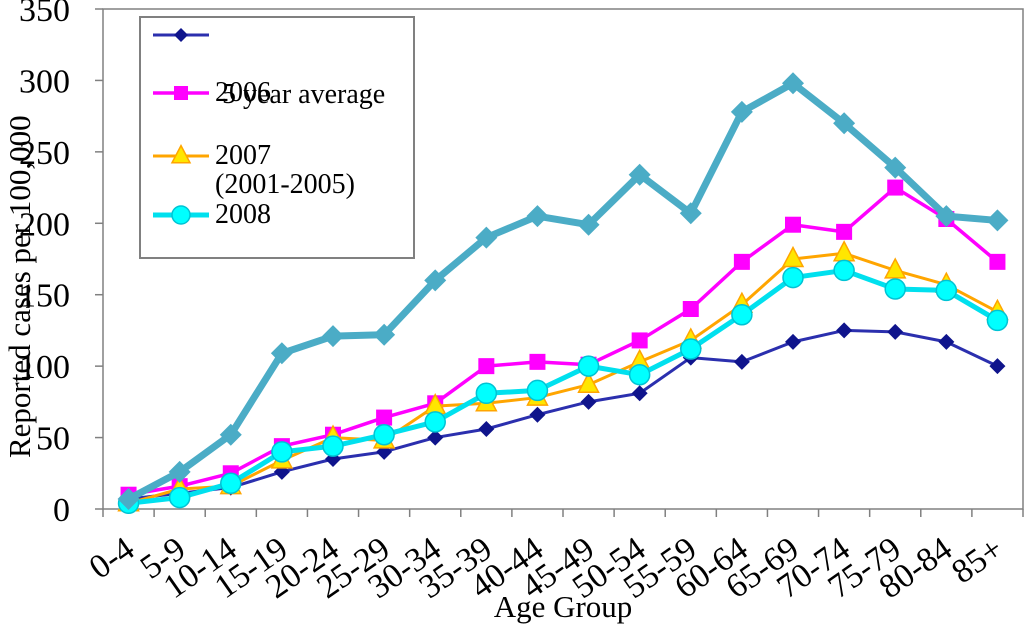 The image size is (1024, 628). I want to click on legend-entry-5yr-average: 5 year average (2001-2005), so click(269, 140).